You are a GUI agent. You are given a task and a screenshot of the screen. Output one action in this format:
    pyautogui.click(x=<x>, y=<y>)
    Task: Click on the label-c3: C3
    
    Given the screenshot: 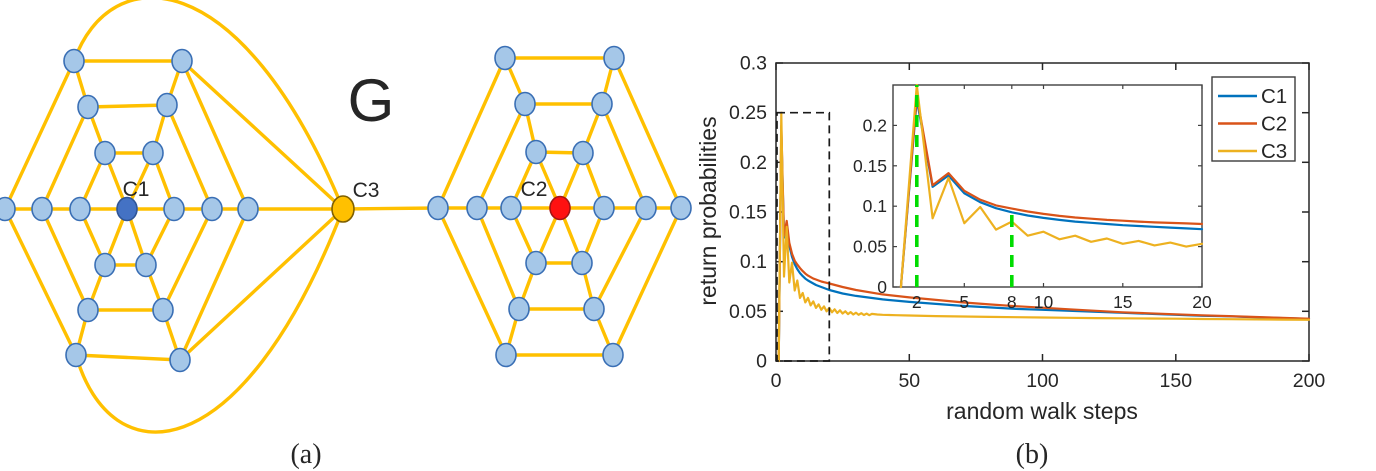 What is the action you would take?
    pyautogui.click(x=366, y=190)
    